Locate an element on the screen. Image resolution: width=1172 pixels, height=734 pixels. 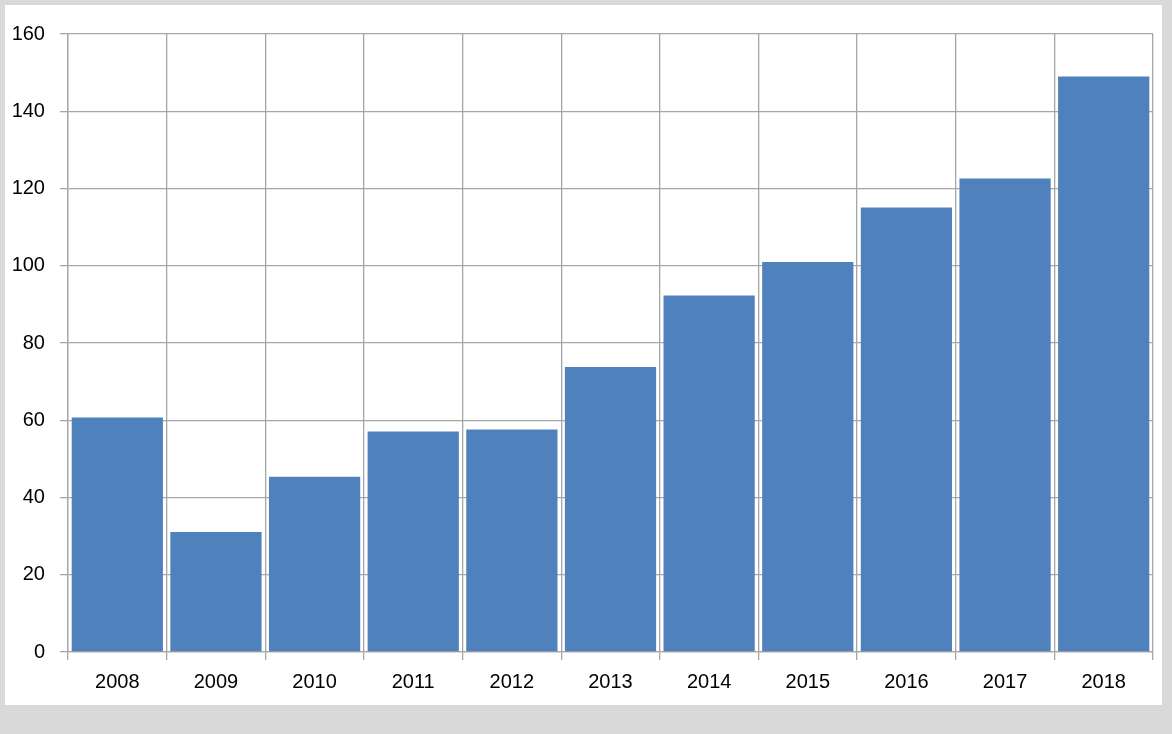
y-tick-label: 80 is located at coordinates (33, 341).